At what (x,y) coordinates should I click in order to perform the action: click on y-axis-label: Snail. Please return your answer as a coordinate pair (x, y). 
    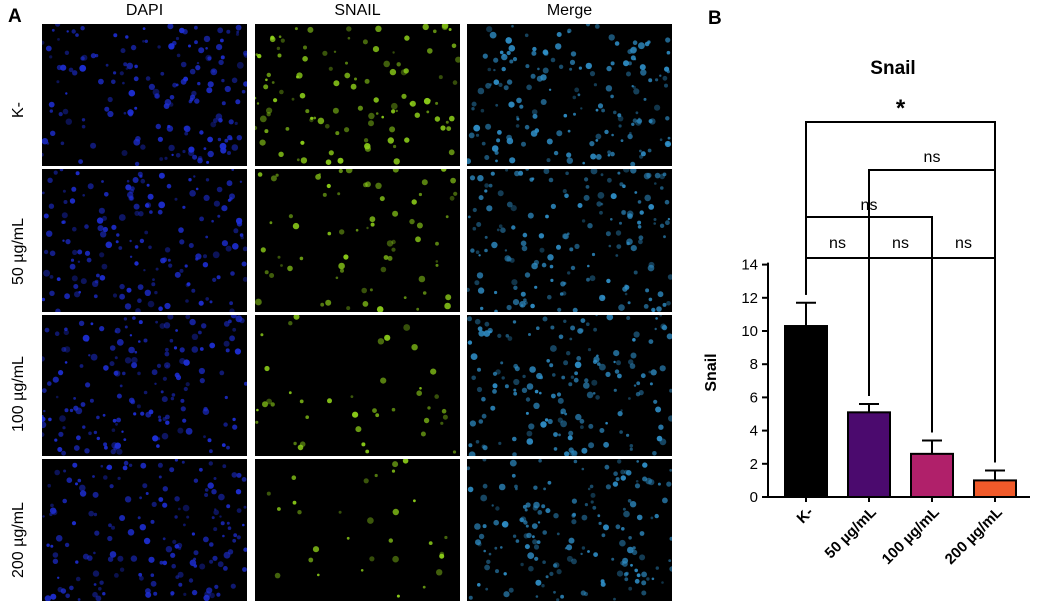
    Looking at the image, I should click on (711, 372).